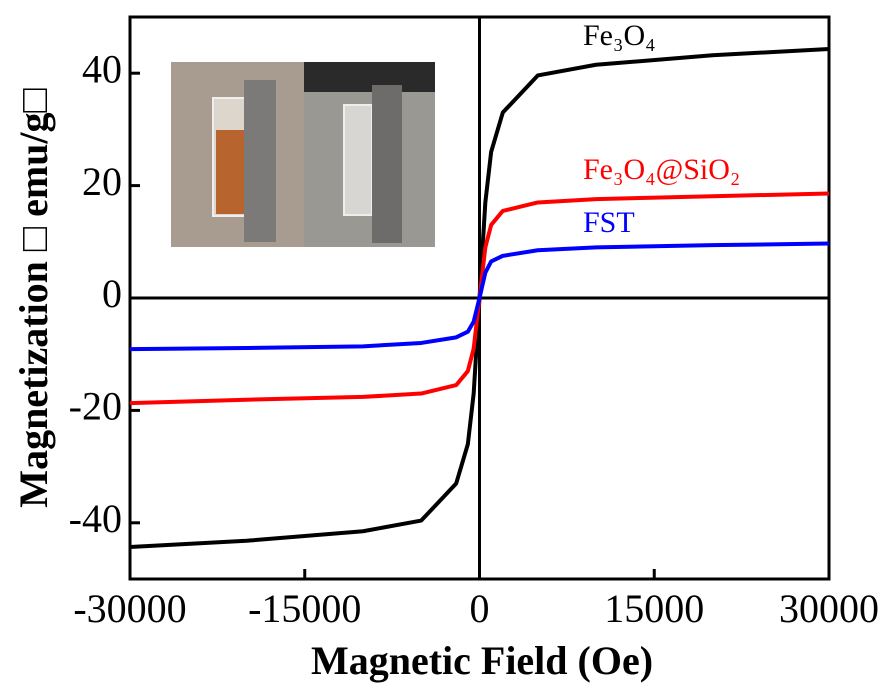 This screenshot has width=891, height=688. I want to click on series-label: FST, so click(609, 222).